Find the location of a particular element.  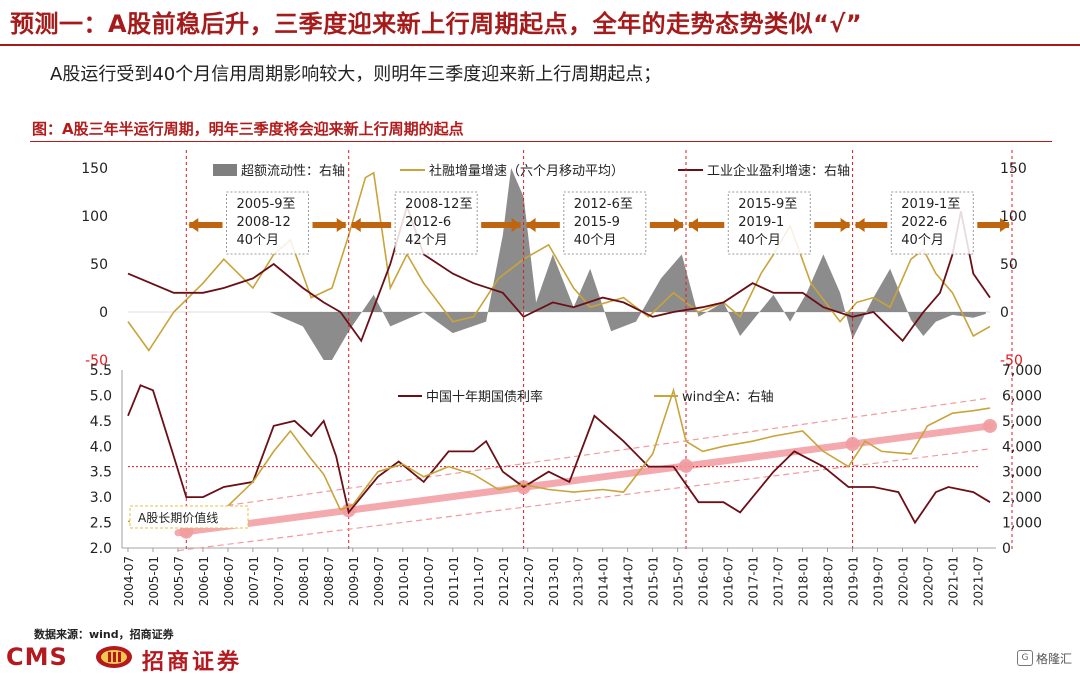

top-right-tick-label: 150 is located at coordinates (1013, 169).